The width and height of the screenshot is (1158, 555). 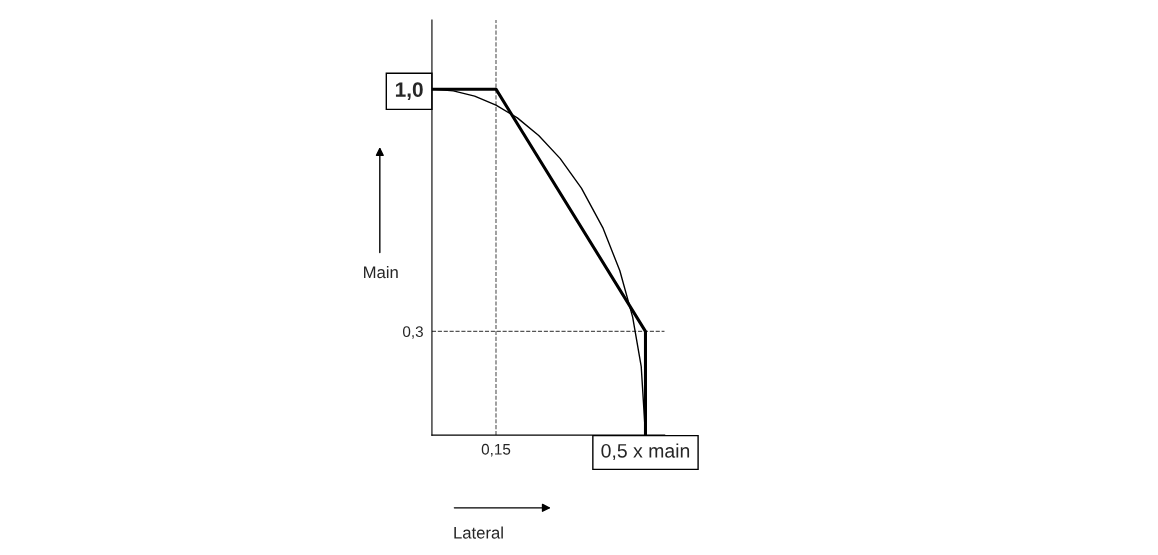 What do you see at coordinates (478, 532) in the screenshot?
I see `x-axis-title: Lateral` at bounding box center [478, 532].